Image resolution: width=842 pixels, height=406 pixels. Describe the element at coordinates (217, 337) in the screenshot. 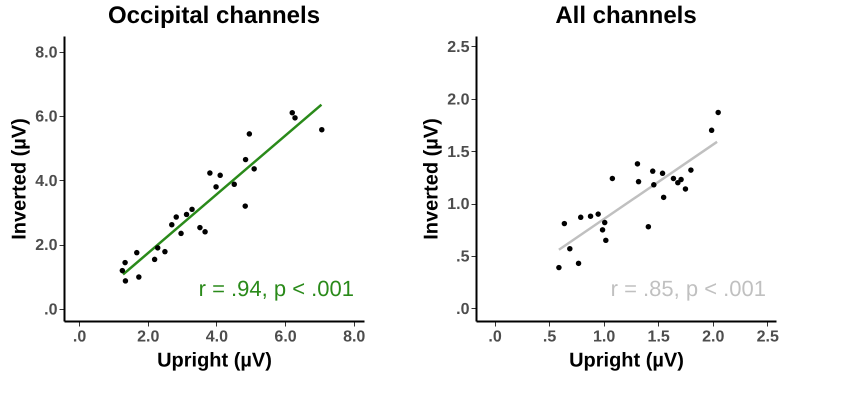

I see `x-tick-label: 4.0` at that location.